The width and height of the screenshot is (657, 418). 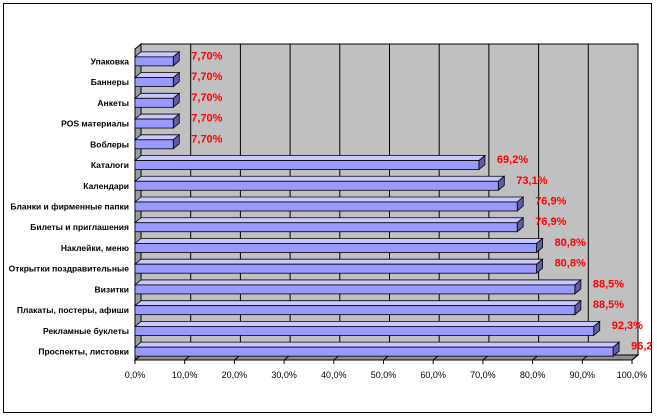 I want to click on category-label: Каталоги, so click(x=110, y=165).